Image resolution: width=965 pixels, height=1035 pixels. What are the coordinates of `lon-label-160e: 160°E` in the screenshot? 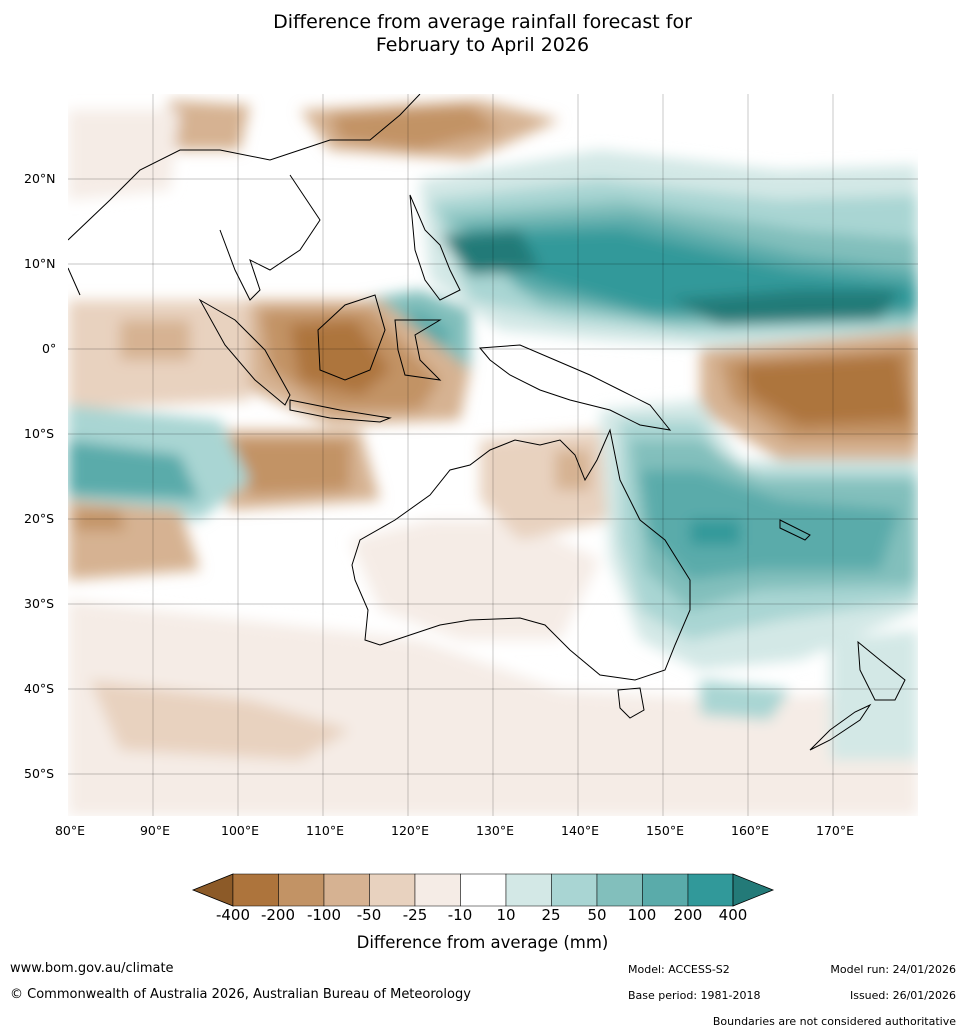 It's located at (750, 830).